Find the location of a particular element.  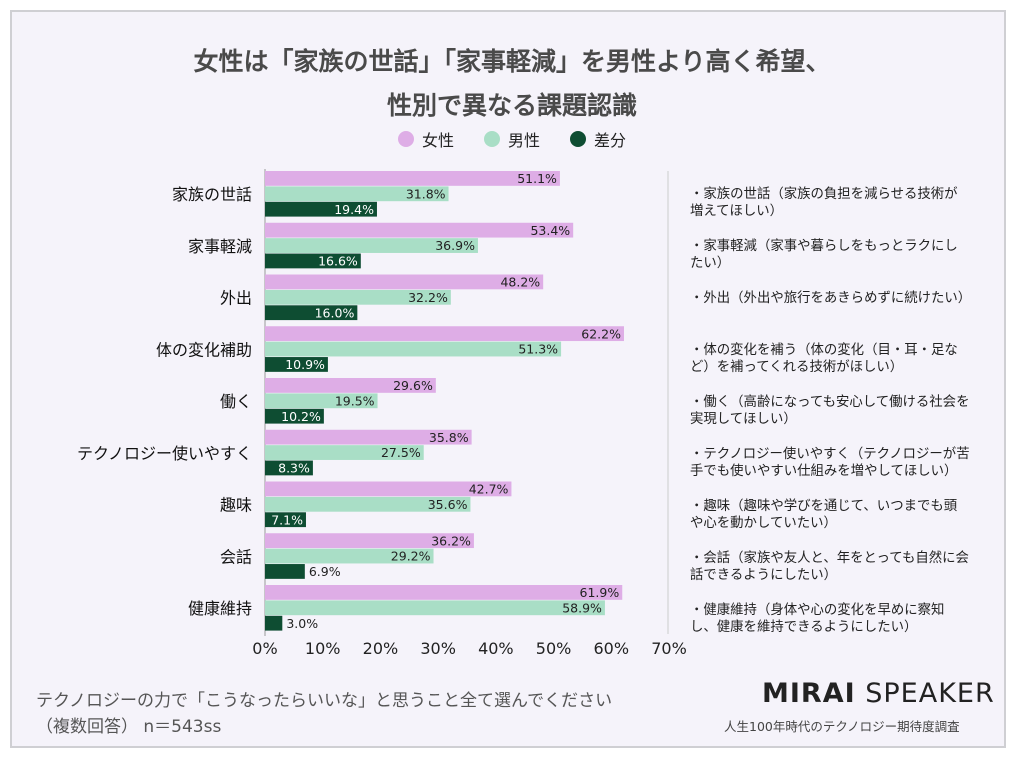

x-tick-label: 40% is located at coordinates (496, 648).